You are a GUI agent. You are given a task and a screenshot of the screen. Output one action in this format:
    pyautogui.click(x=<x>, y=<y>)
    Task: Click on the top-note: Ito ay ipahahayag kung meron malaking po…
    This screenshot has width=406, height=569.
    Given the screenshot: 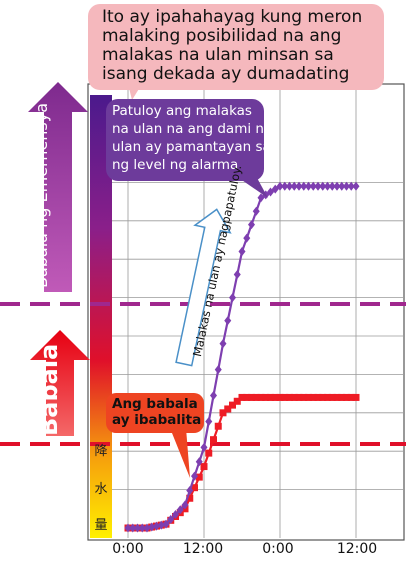 What is the action you would take?
    pyautogui.click(x=236, y=47)
    